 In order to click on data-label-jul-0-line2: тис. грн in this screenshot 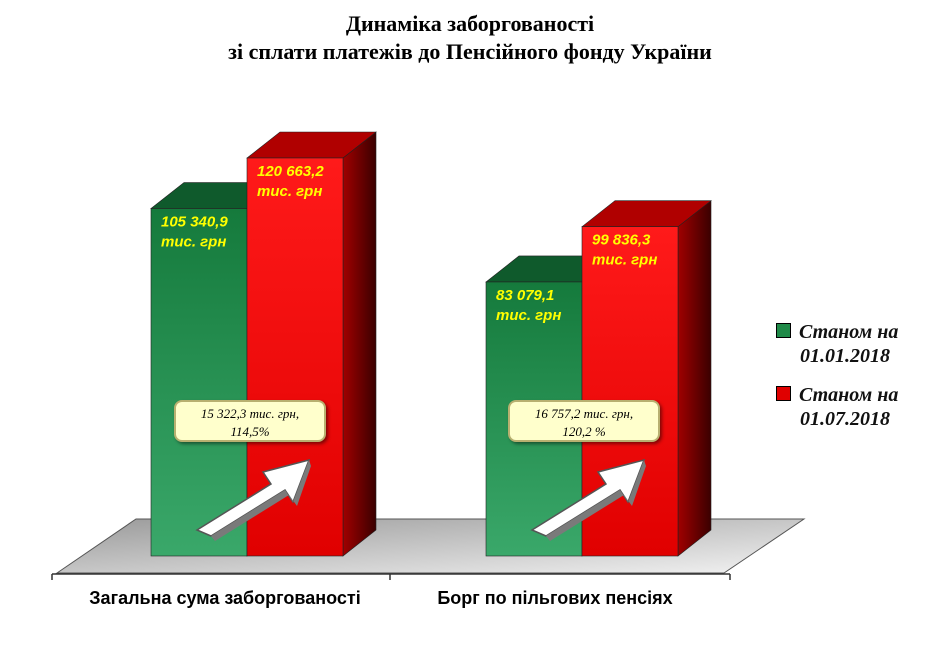, I will do `click(289, 191)`.